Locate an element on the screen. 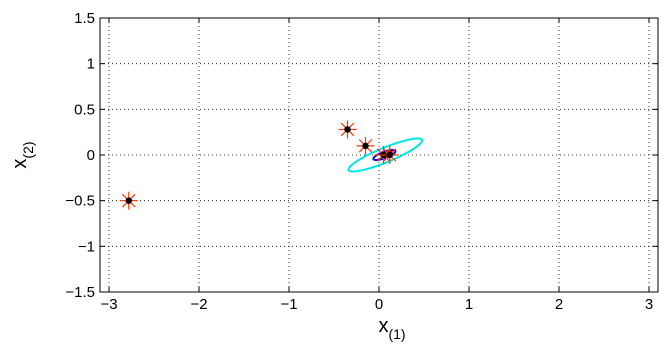  x-tick-label: 0 is located at coordinates (379, 304).